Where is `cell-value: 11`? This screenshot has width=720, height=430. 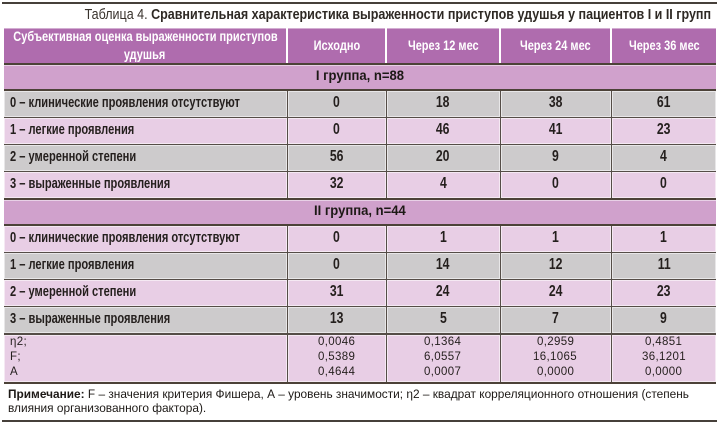 cell-value: 11 is located at coordinates (663, 266).